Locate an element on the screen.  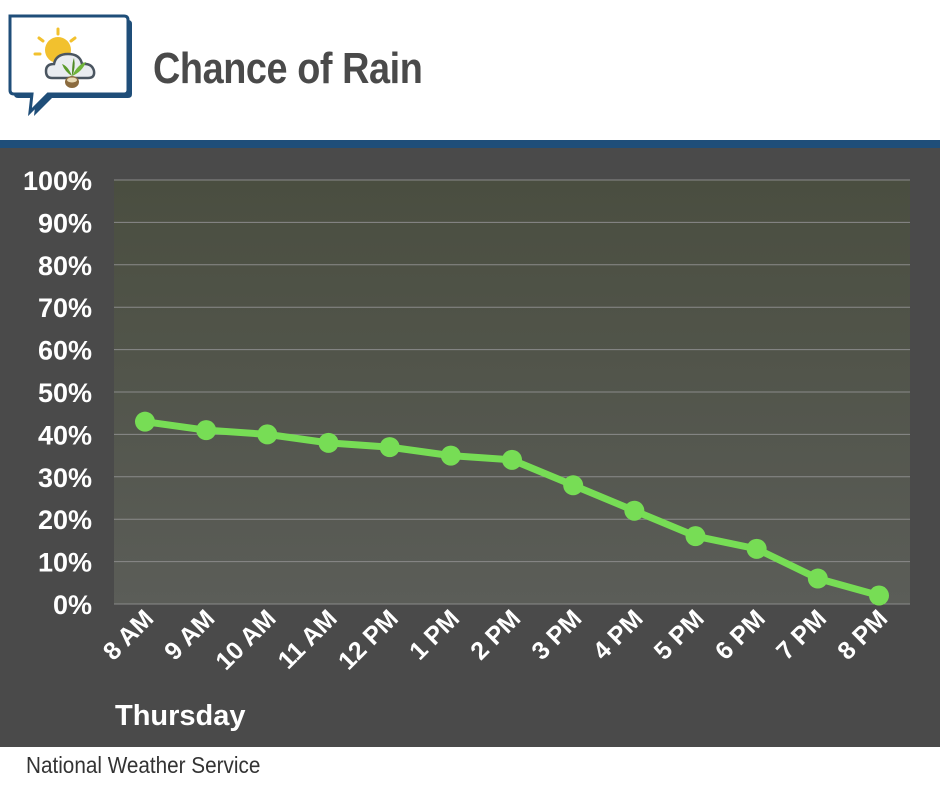
x-tick-label: 4 PM is located at coordinates (618, 634).